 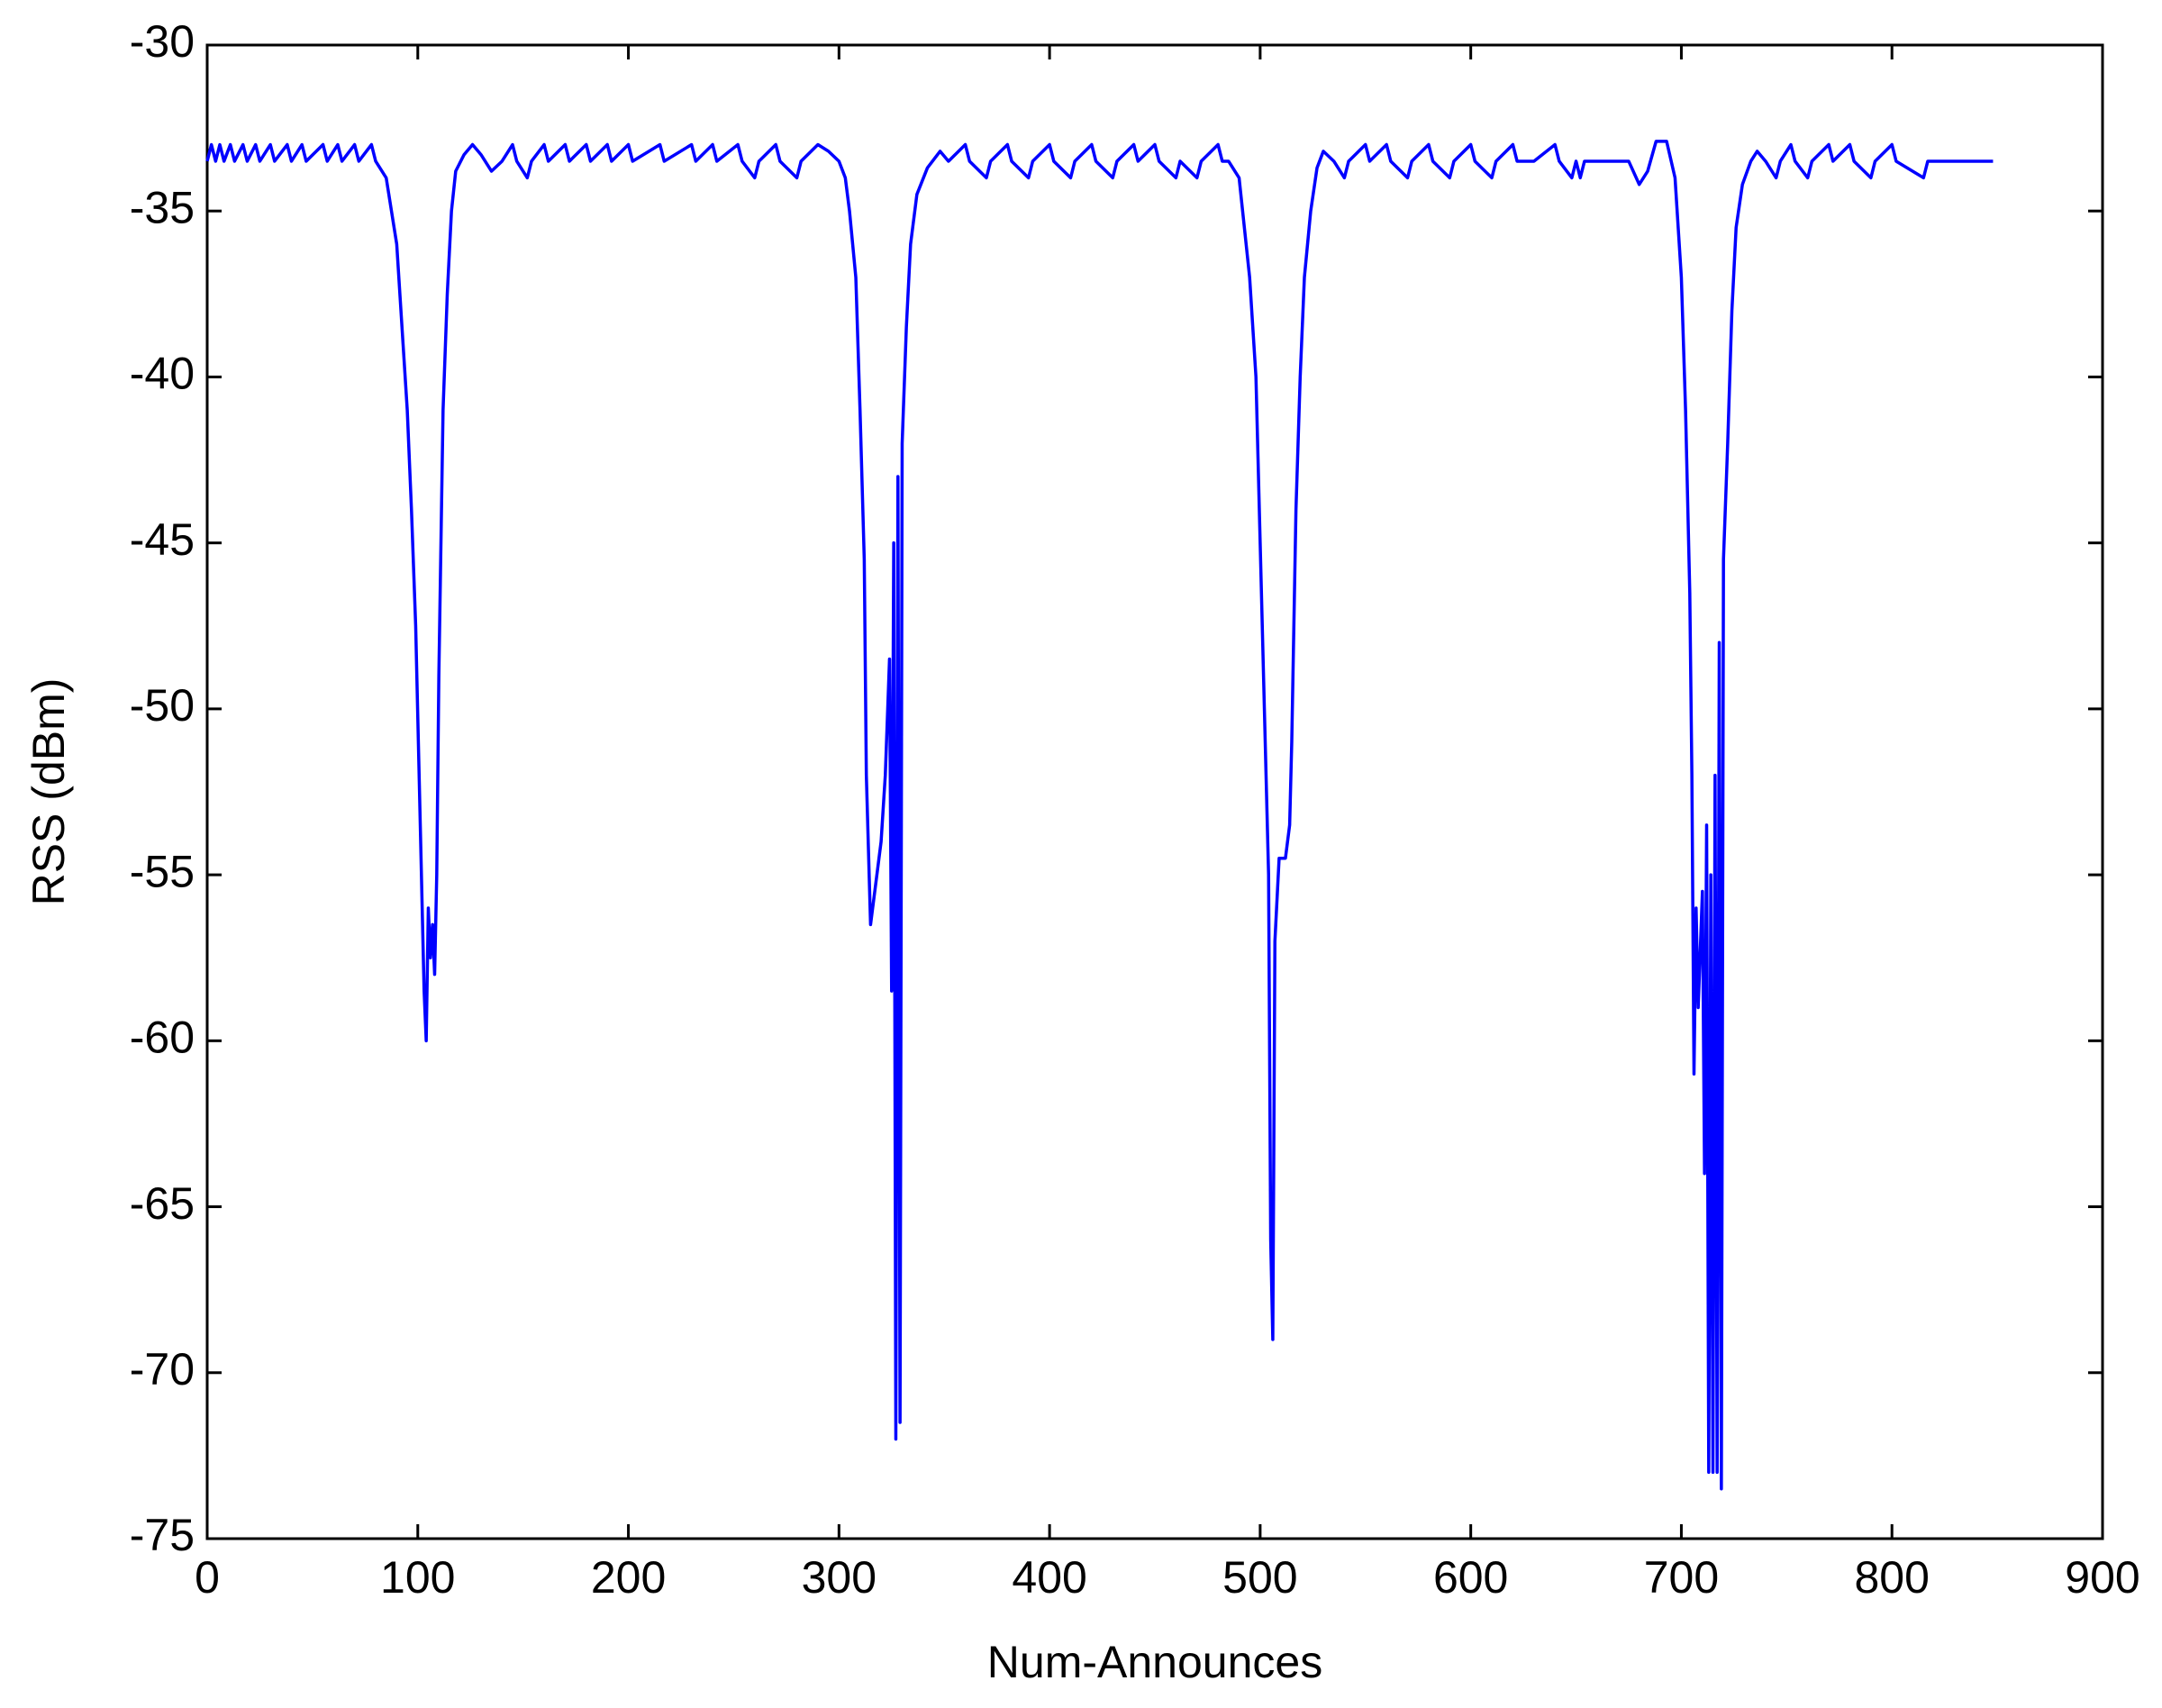 What do you see at coordinates (162, 207) in the screenshot?
I see `y-tick-label: -35` at bounding box center [162, 207].